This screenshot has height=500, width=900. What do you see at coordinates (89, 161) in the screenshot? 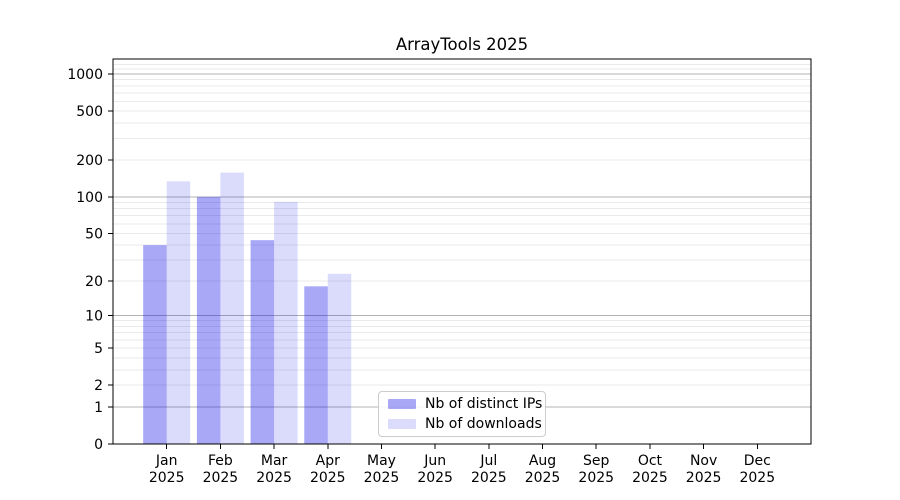
I see `y-tick-label-200: 200` at bounding box center [89, 161].